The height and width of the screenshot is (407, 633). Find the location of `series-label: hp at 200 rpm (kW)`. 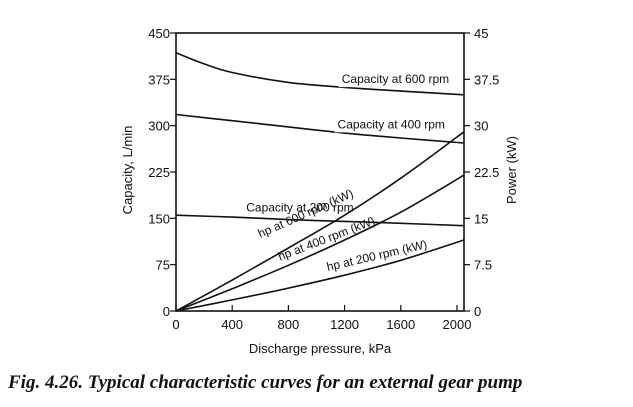

series-label: hp at 200 rpm (kW) is located at coordinates (376, 255).